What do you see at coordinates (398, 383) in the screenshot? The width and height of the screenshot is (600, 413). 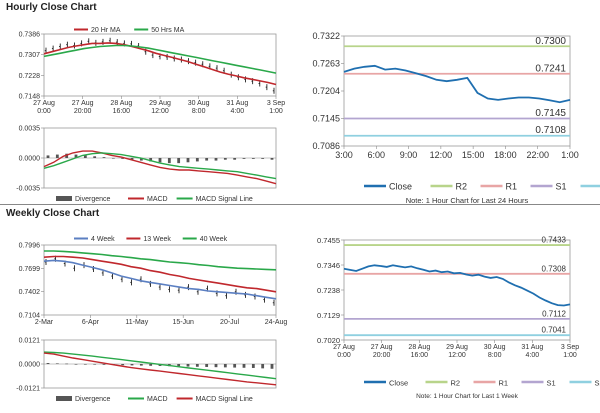 I see `weekly-pivot-legend-label: Close` at bounding box center [398, 383].